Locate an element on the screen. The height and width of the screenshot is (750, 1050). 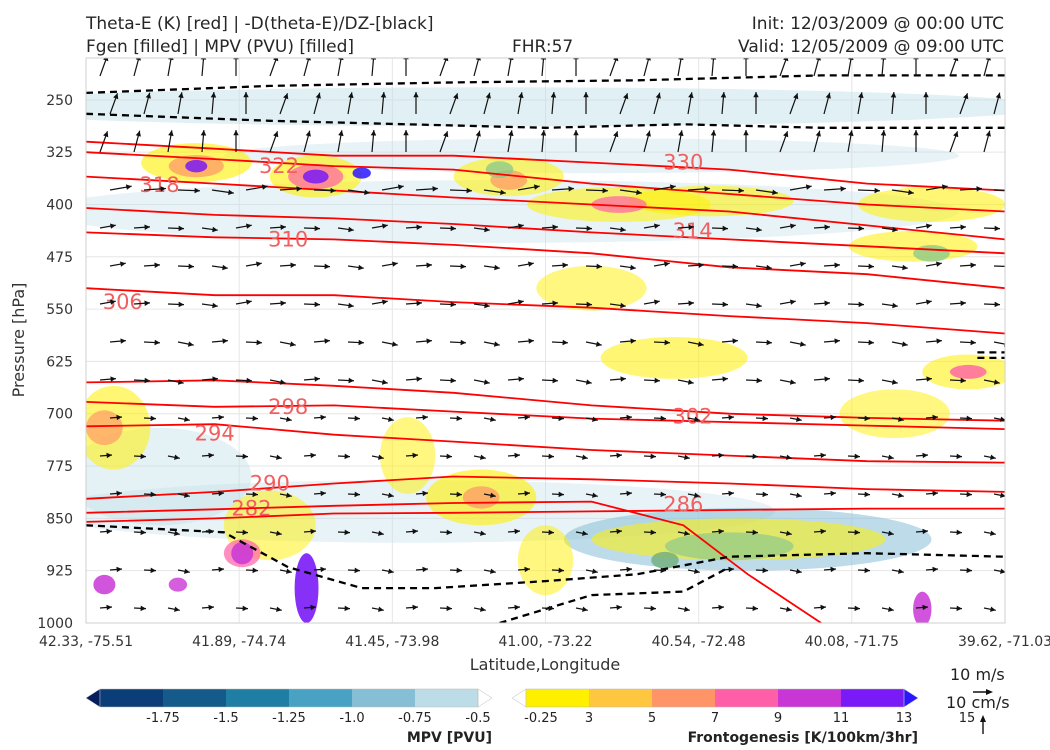
mpv-tick-label: -0.5 is located at coordinates (477, 718).